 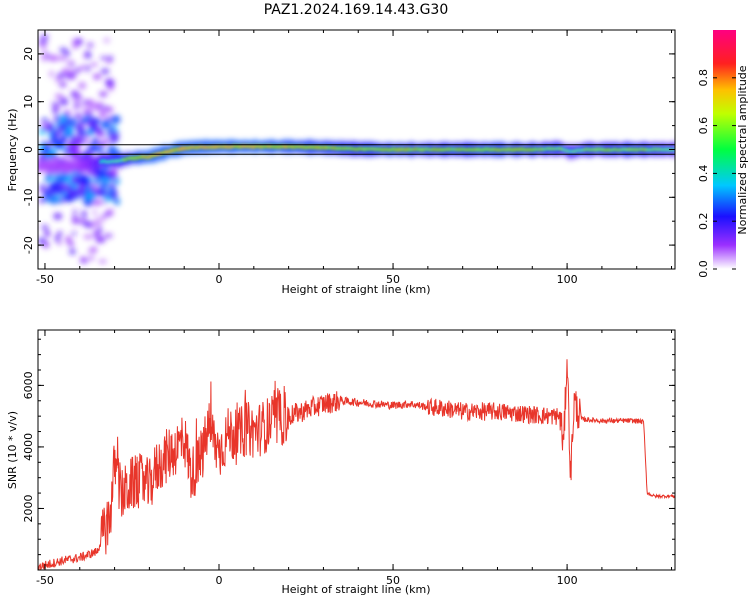 I want to click on x-tick-label: 0, so click(x=219, y=580).